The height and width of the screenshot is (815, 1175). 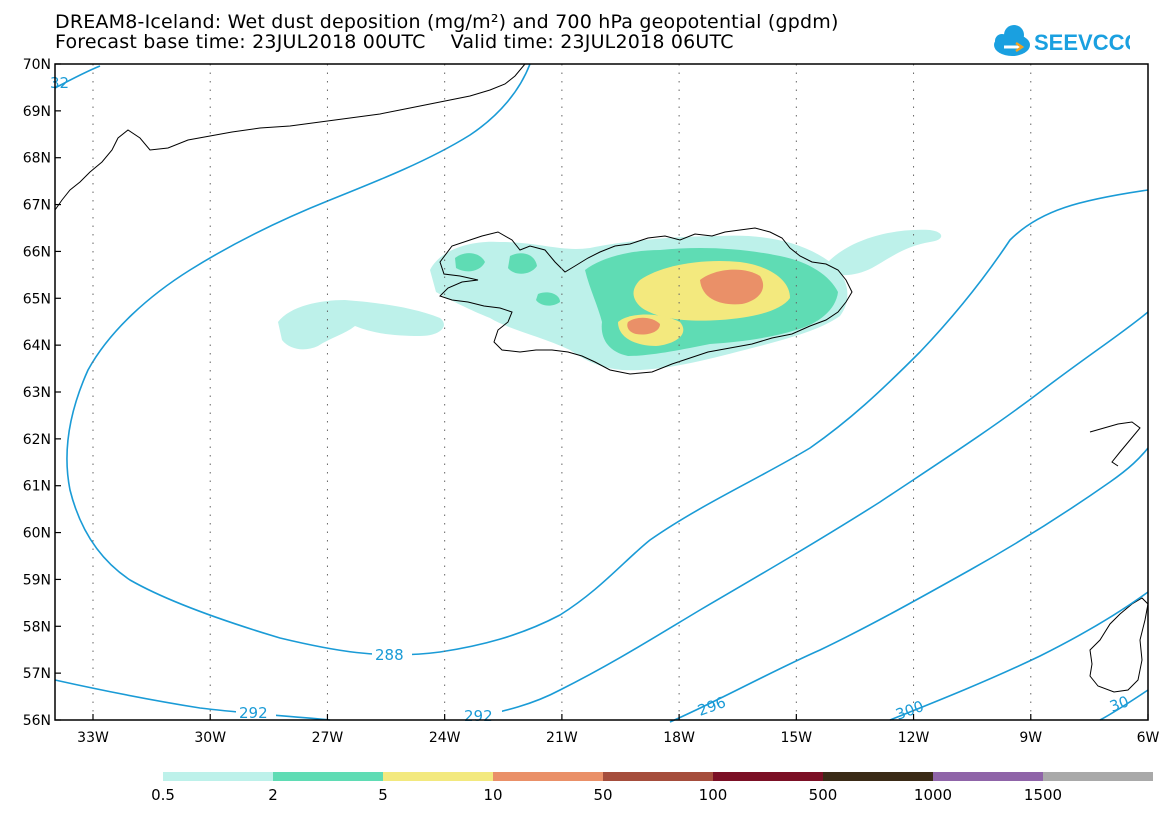 What do you see at coordinates (1012, 40) in the screenshot?
I see `cloud-icon` at bounding box center [1012, 40].